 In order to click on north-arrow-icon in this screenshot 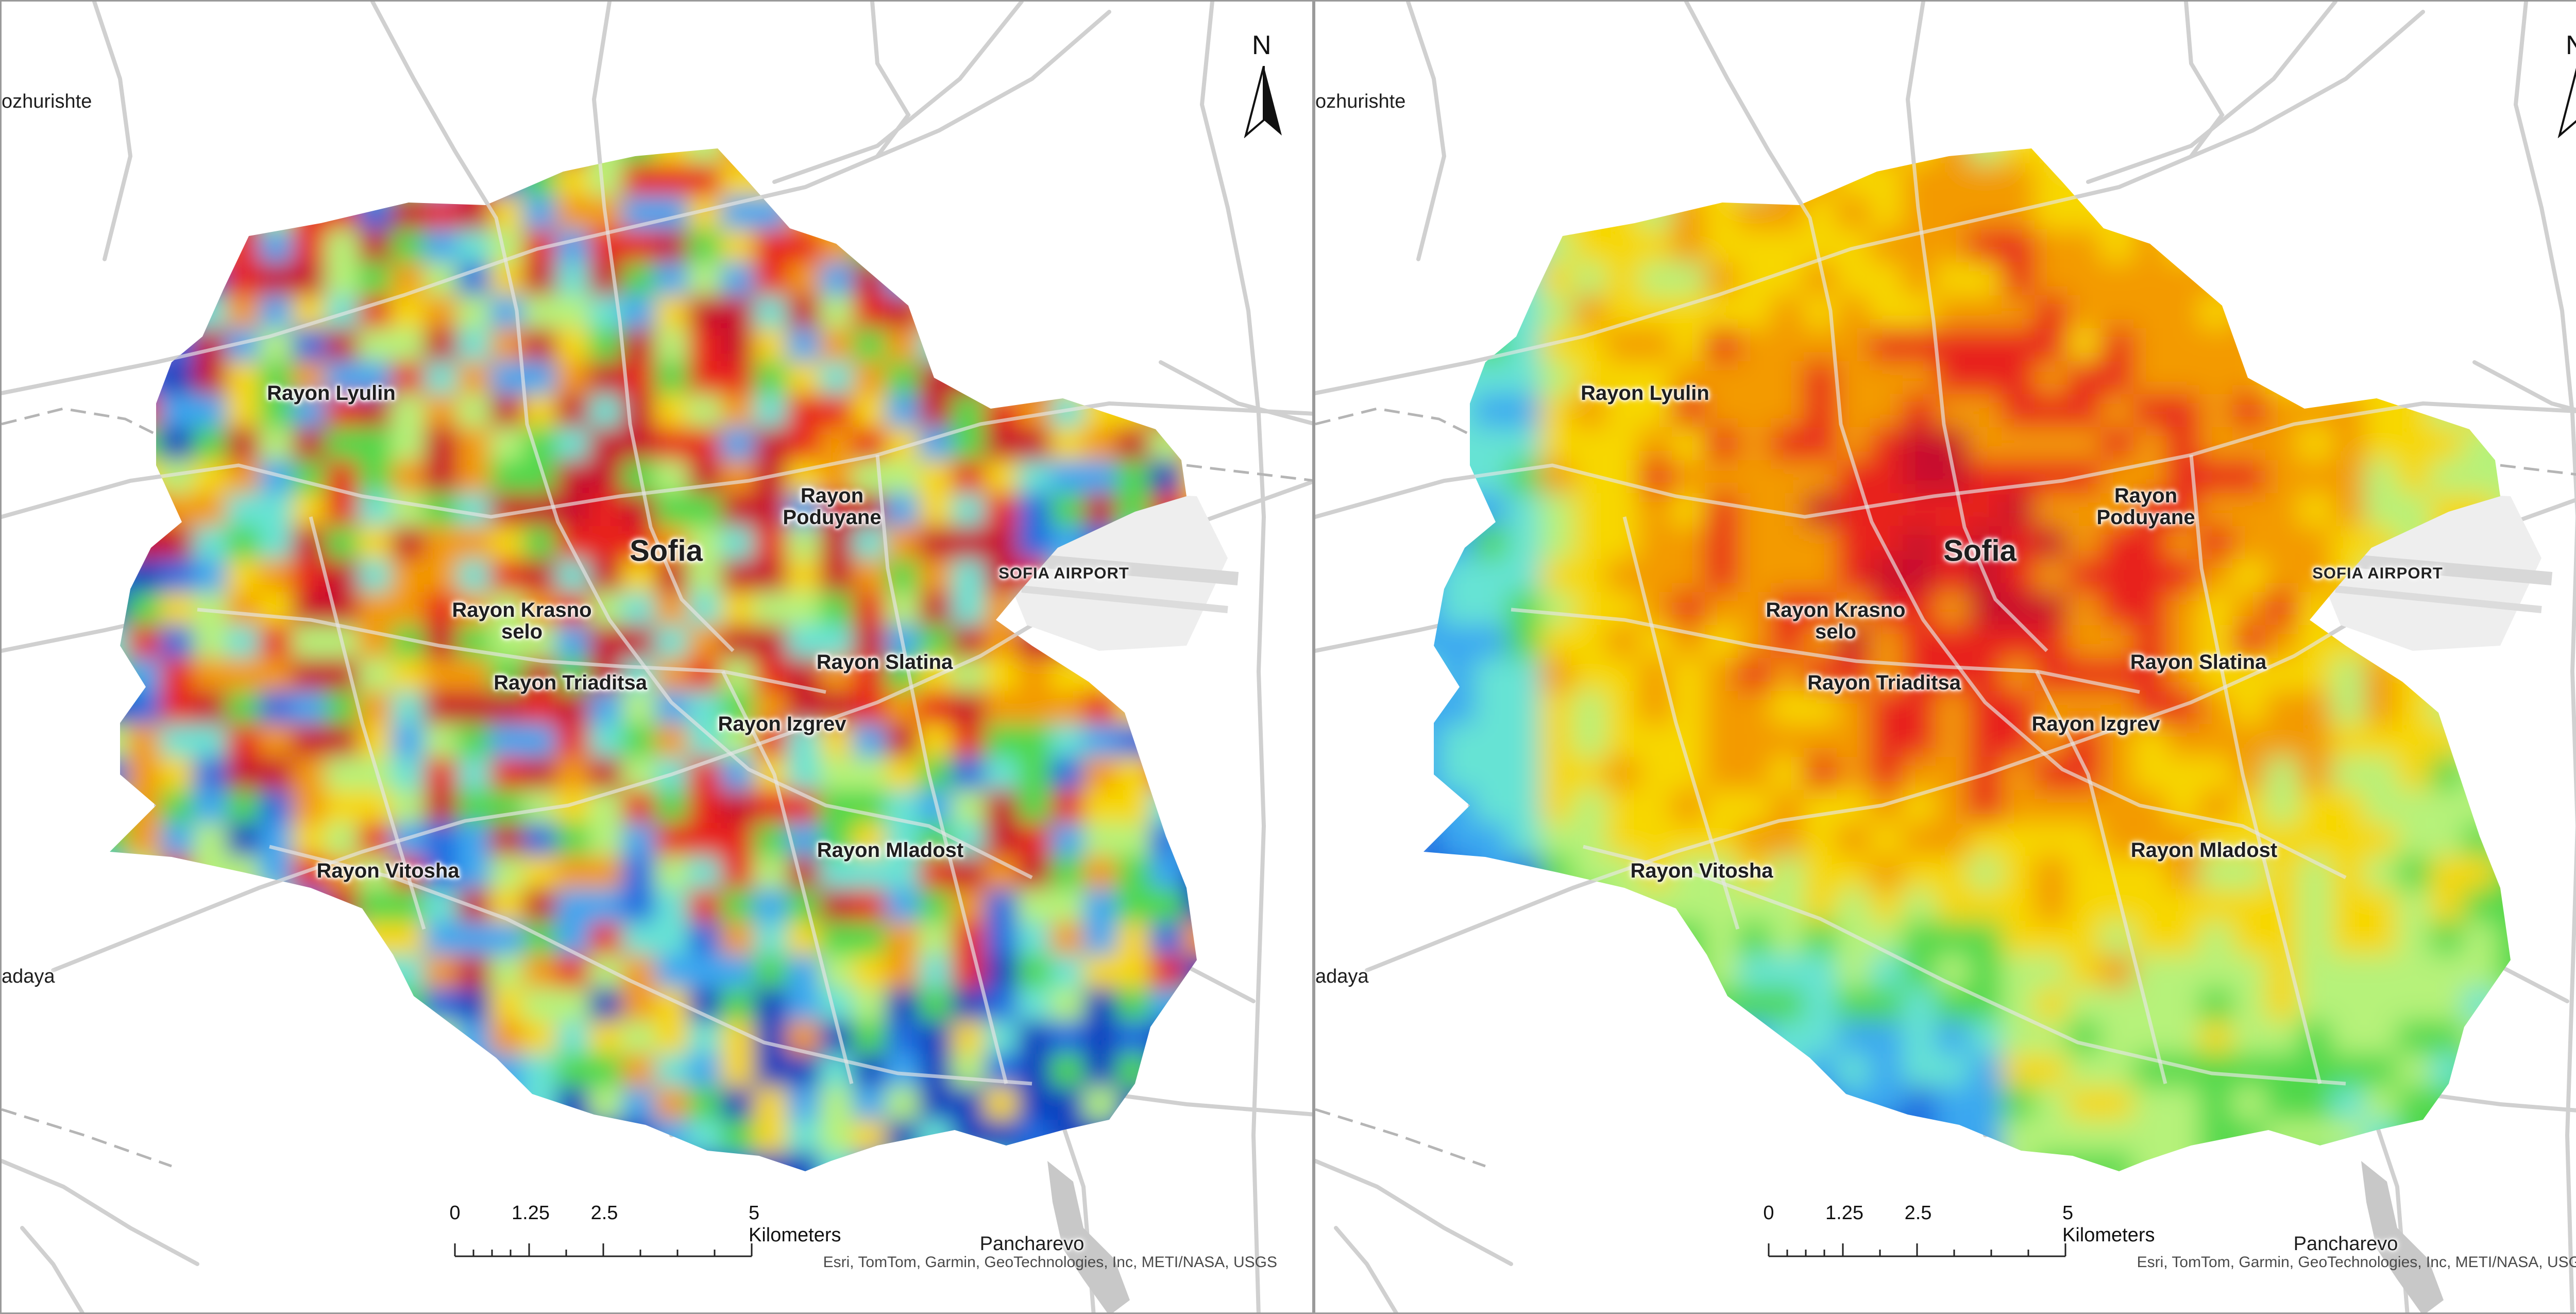, I will do `click(2566, 103)`.